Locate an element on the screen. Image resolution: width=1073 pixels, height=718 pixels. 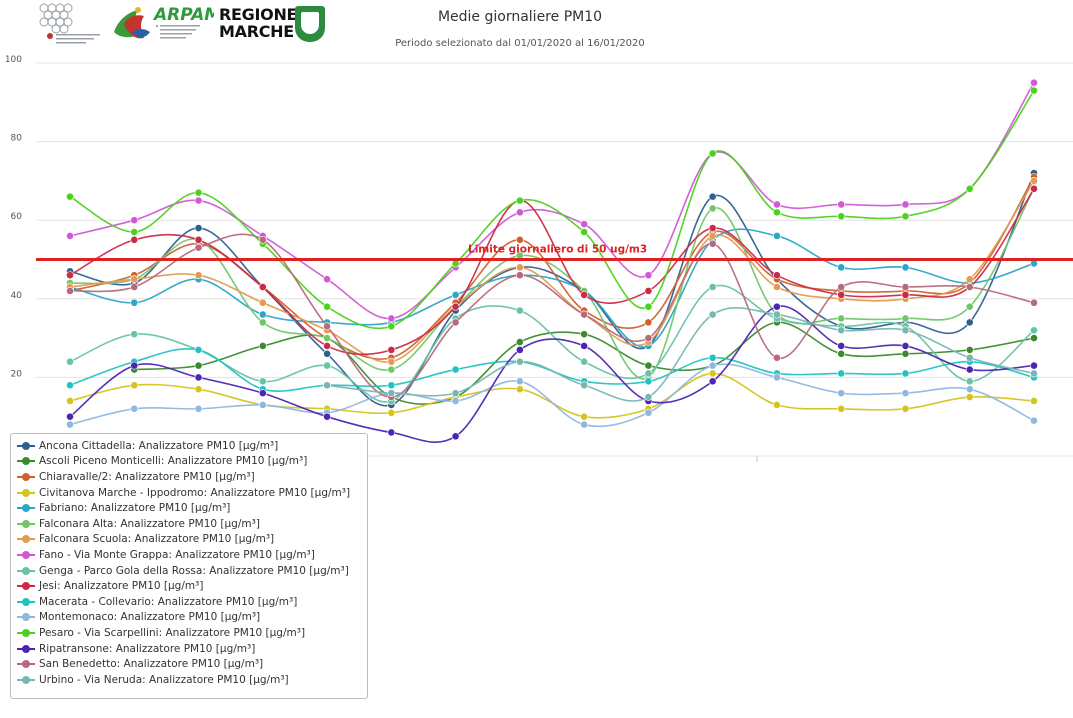
legend-item: Jesi: Analizzatore PM10 [µg/m³] is located at coordinates (189, 586).